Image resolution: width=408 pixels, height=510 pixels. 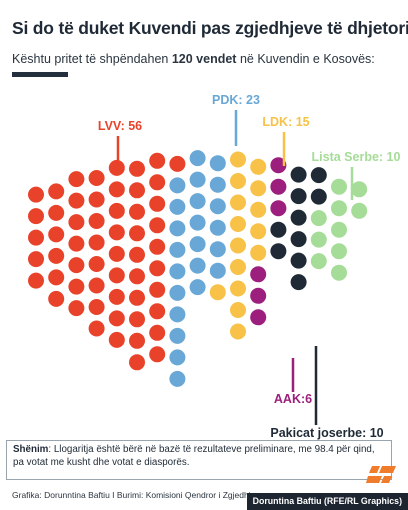 What do you see at coordinates (120, 126) in the screenshot?
I see `label-lvv: LVV: 56` at bounding box center [120, 126].